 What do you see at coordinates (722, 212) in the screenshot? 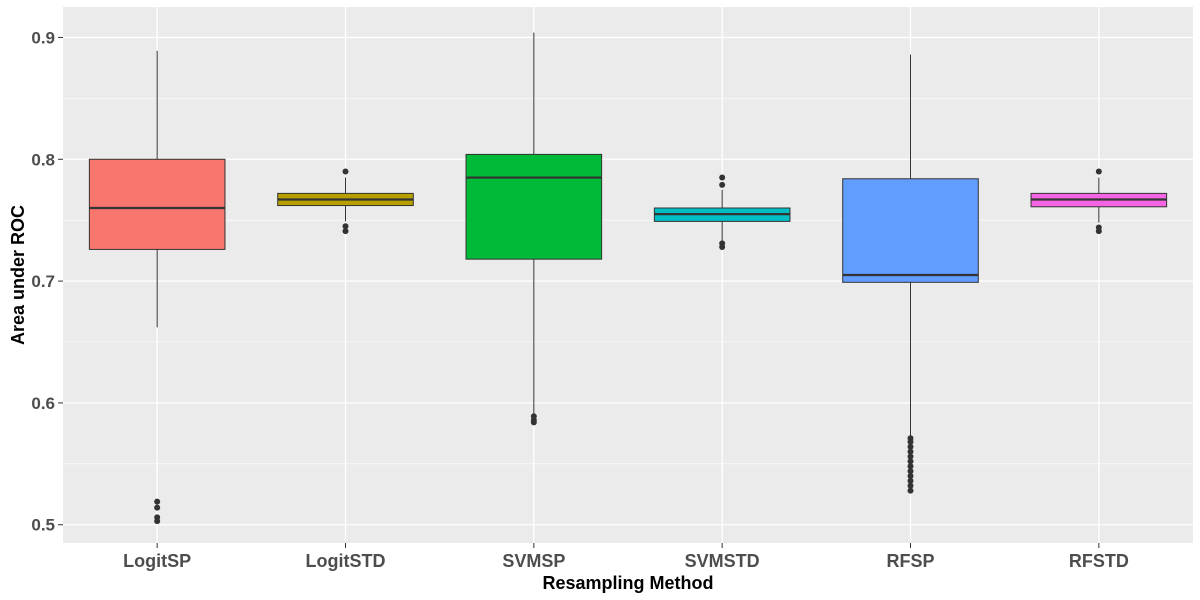
I see `box-svmstd` at bounding box center [722, 212].